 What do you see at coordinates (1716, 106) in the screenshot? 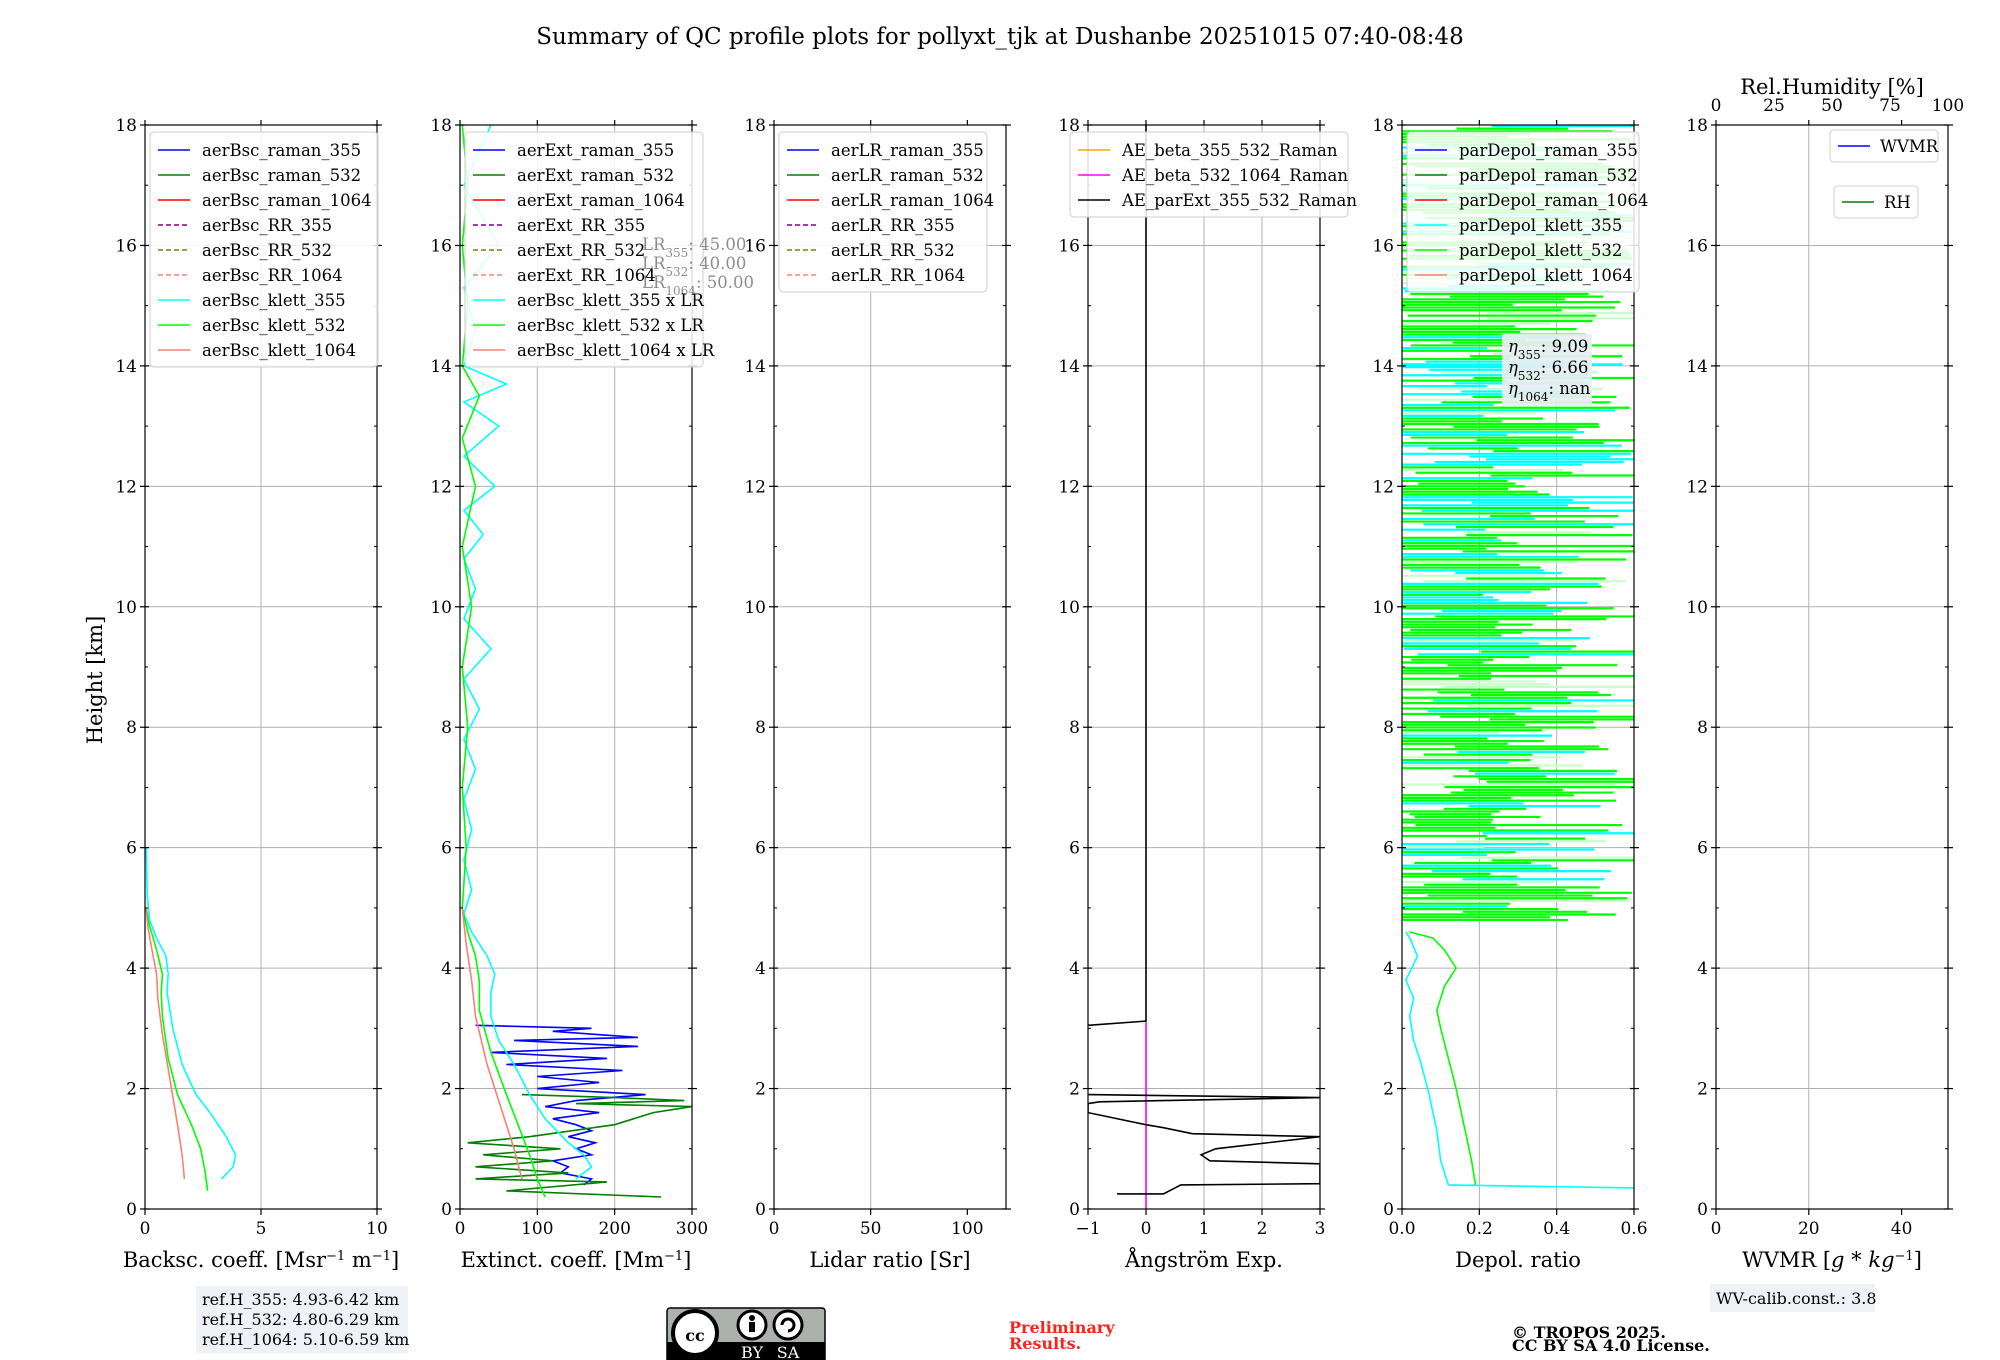
I see `top-x-tick-label: 0` at bounding box center [1716, 106].